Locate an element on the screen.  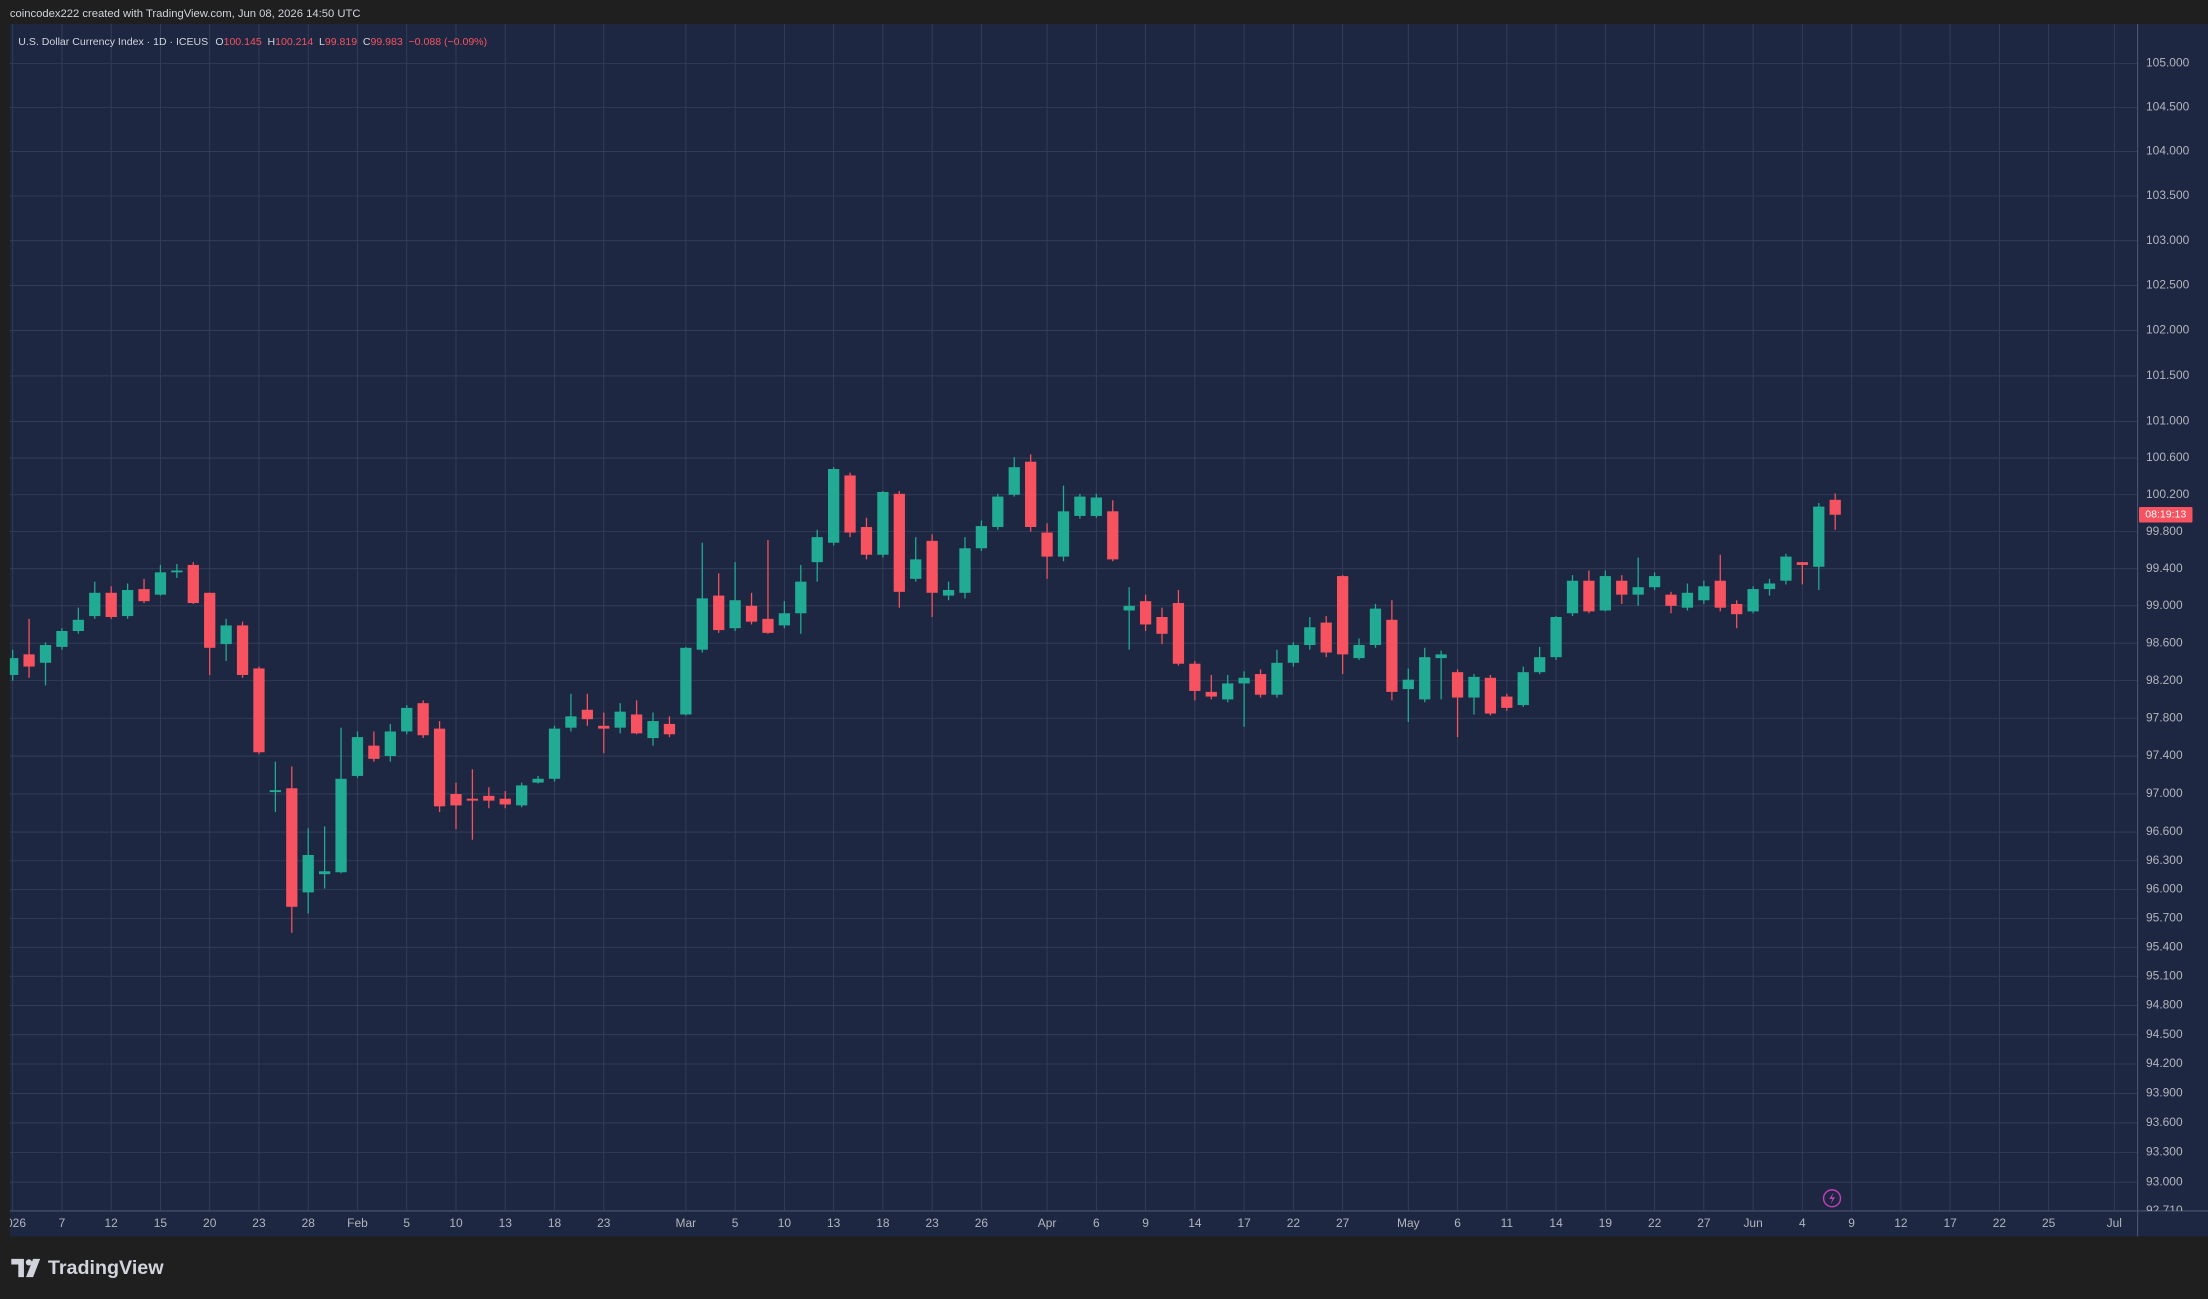
x-tick-label: Feb is located at coordinates (357, 1223).